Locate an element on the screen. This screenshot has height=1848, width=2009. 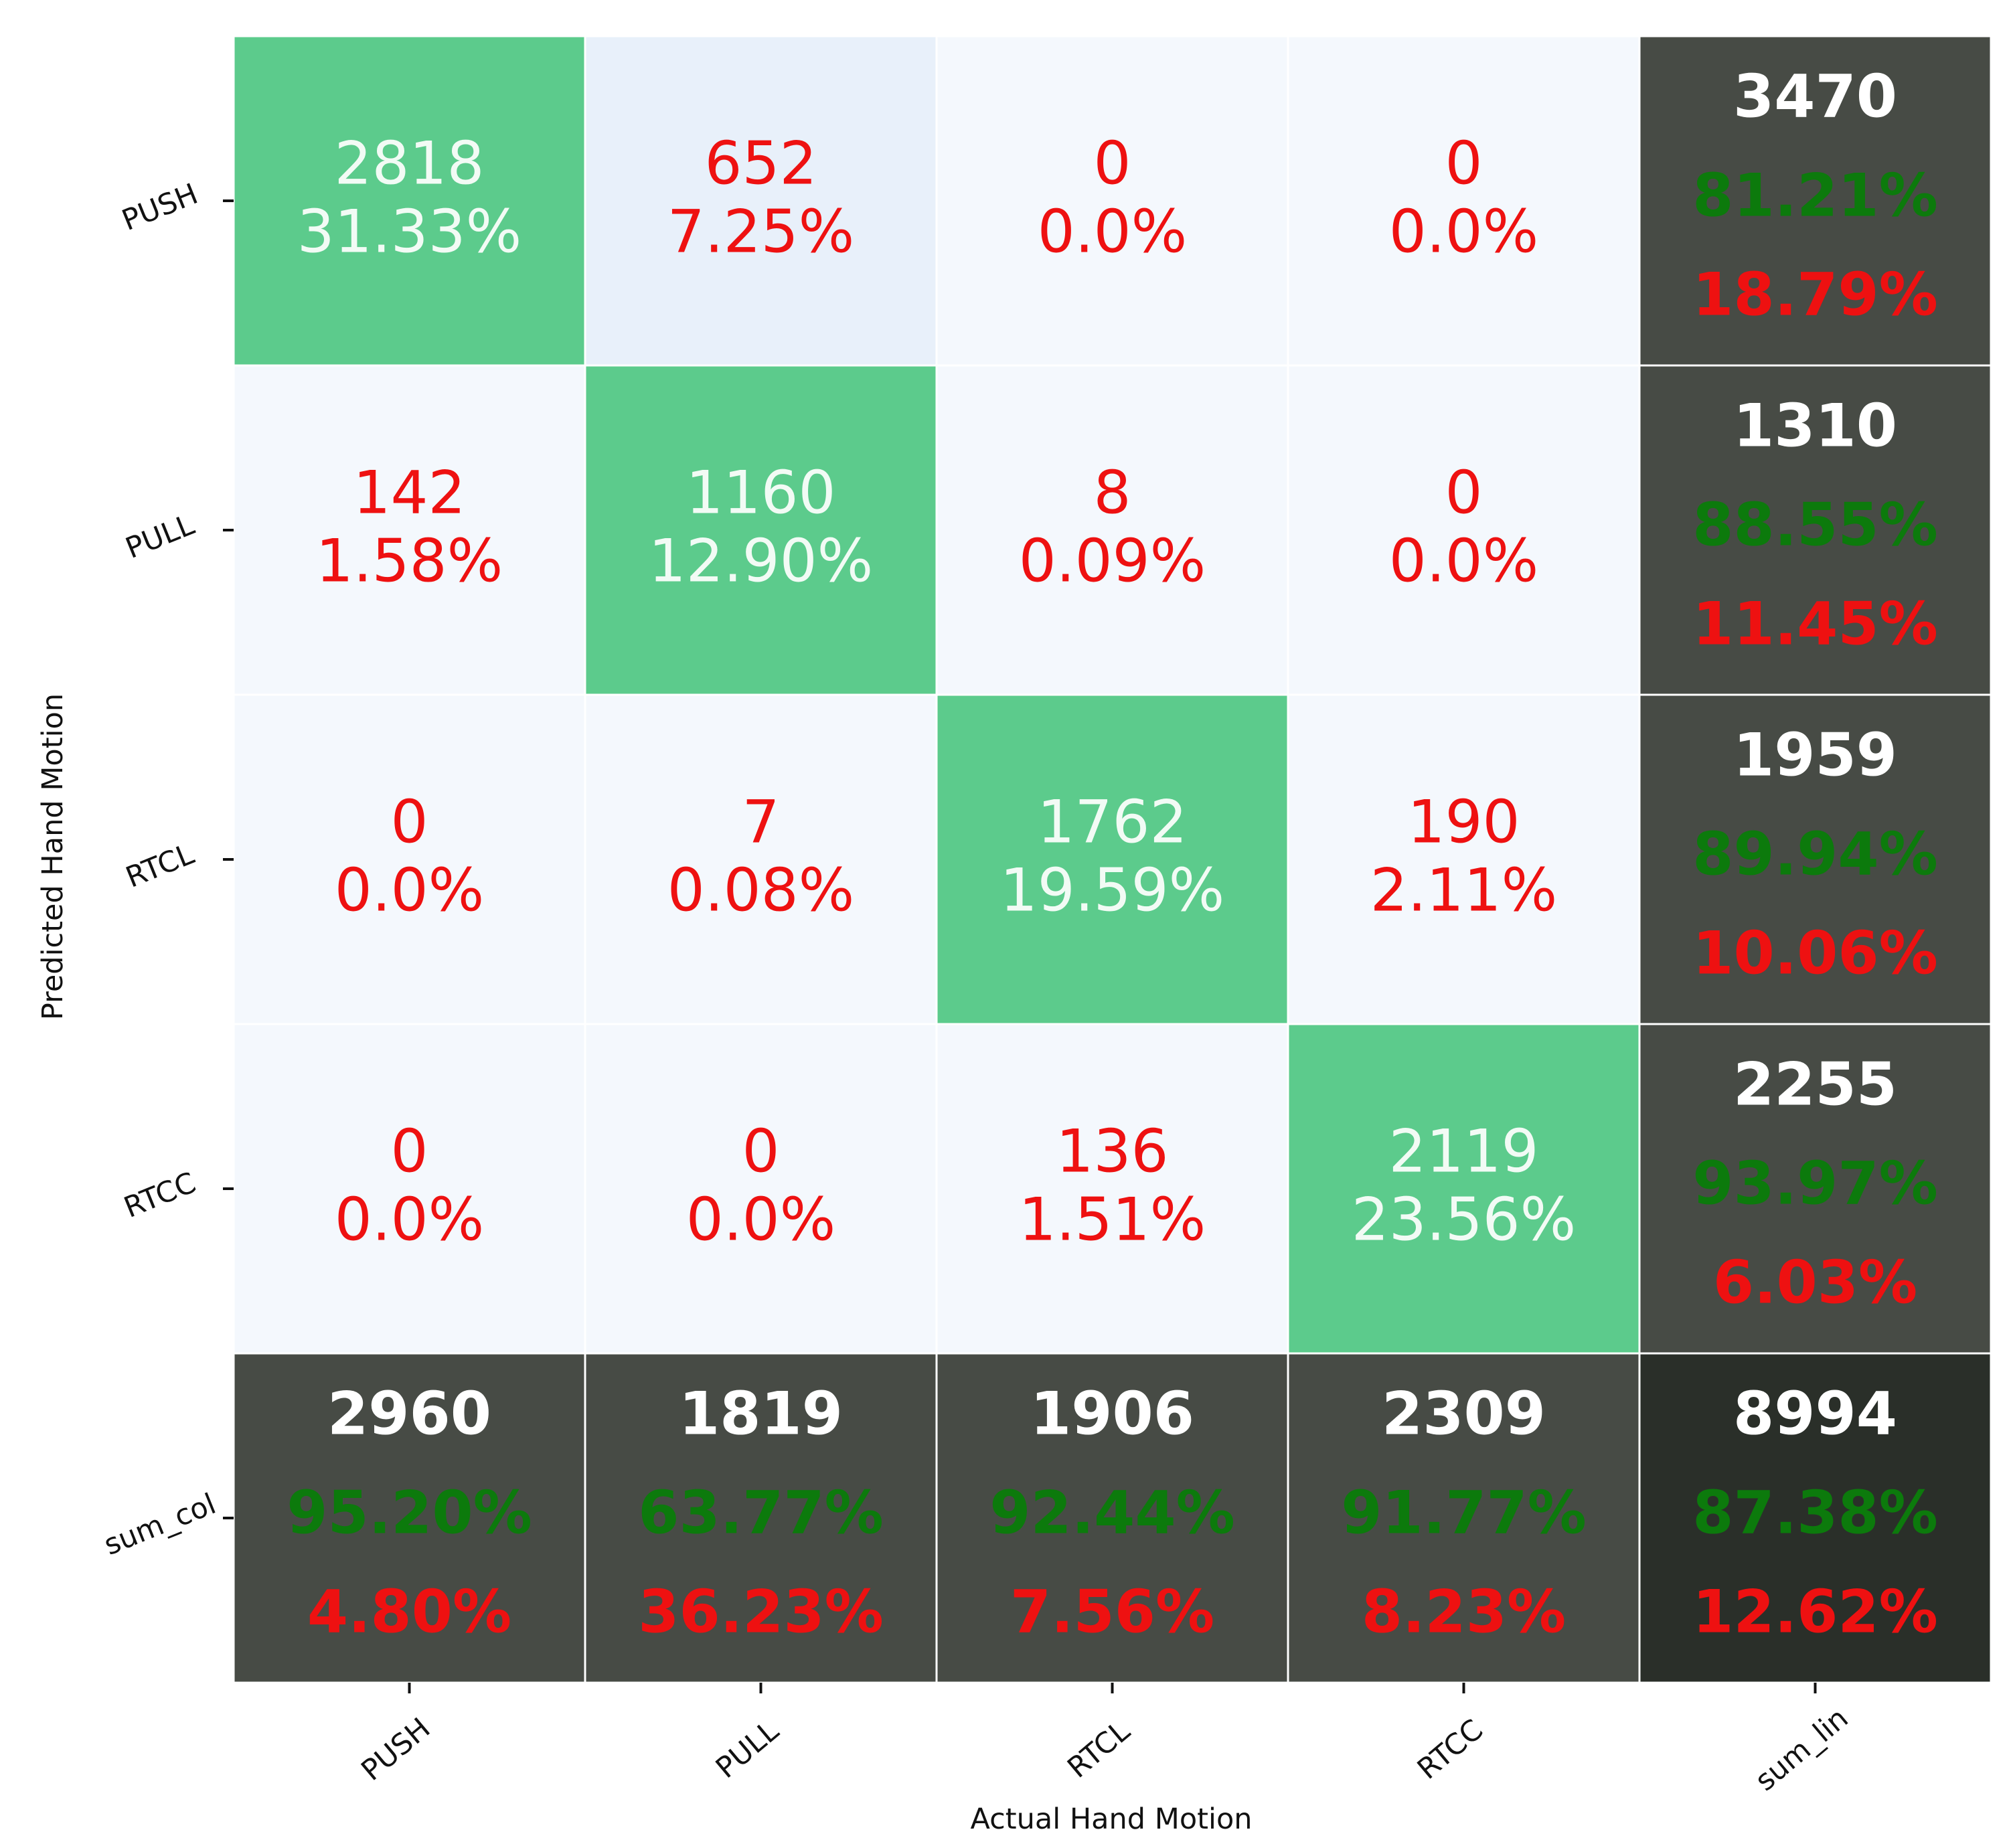
summary-total: 1819 is located at coordinates (761, 1413).